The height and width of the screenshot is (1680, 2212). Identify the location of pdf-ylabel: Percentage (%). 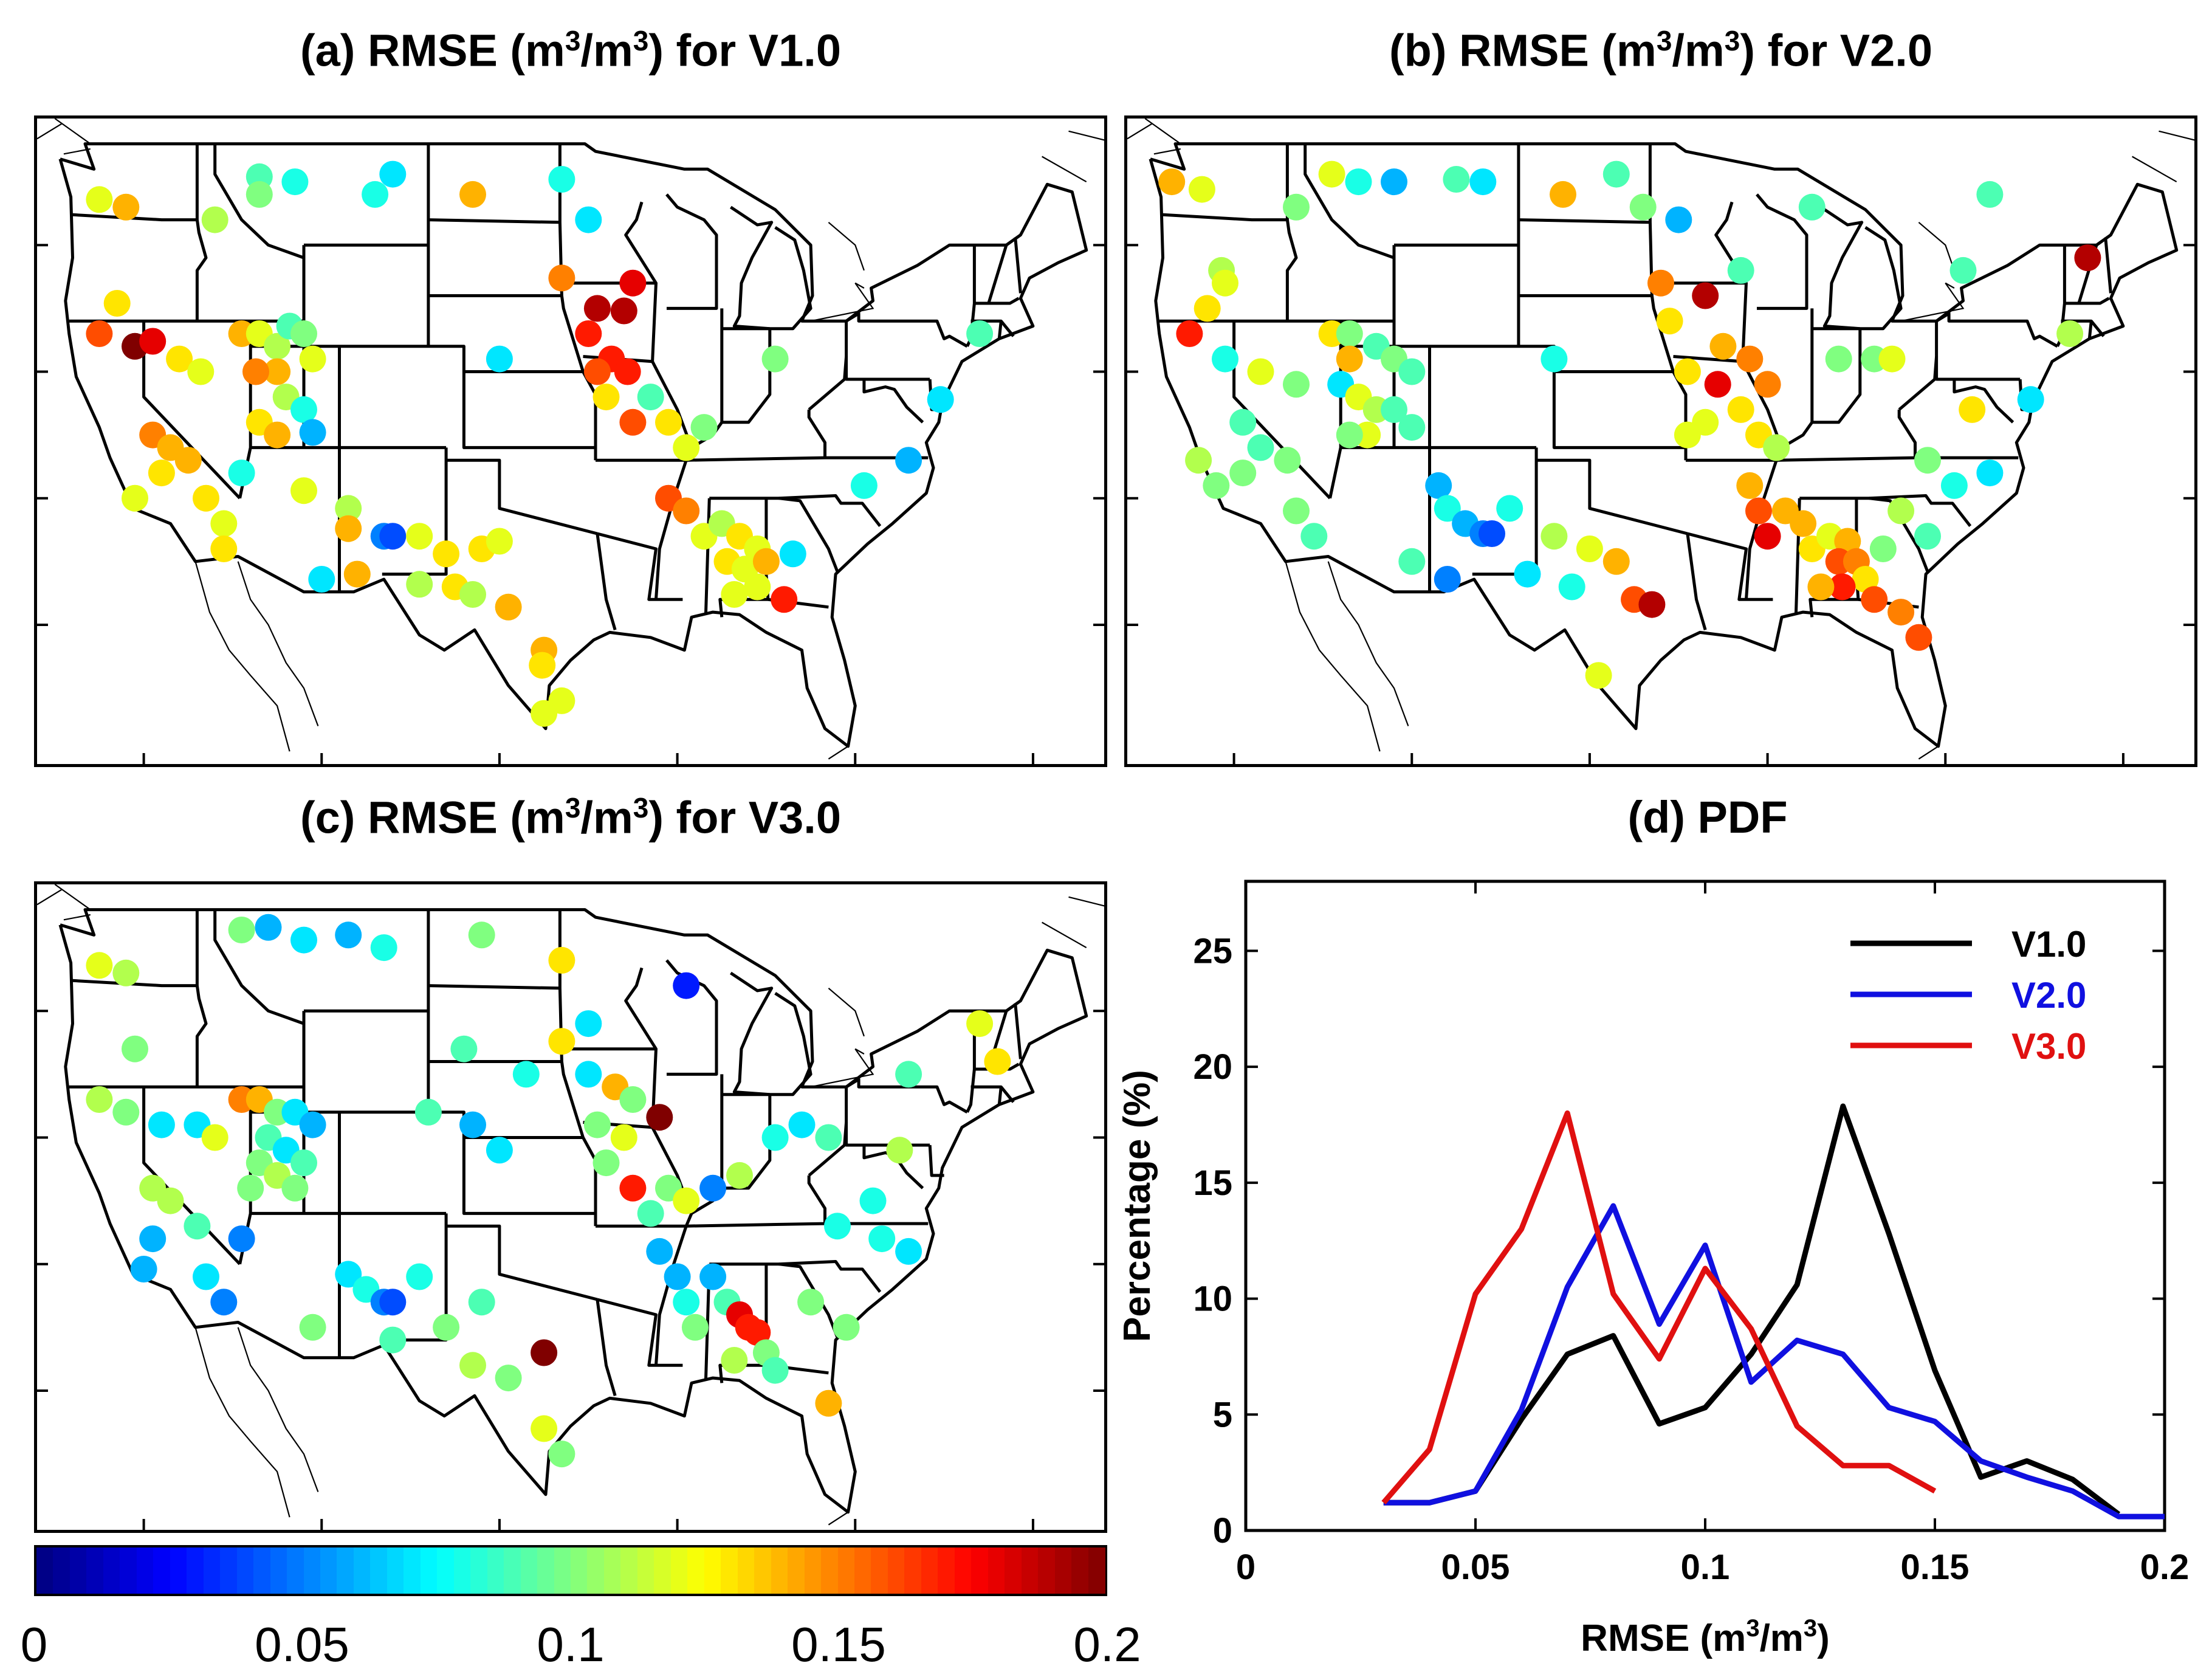
(1137, 1206).